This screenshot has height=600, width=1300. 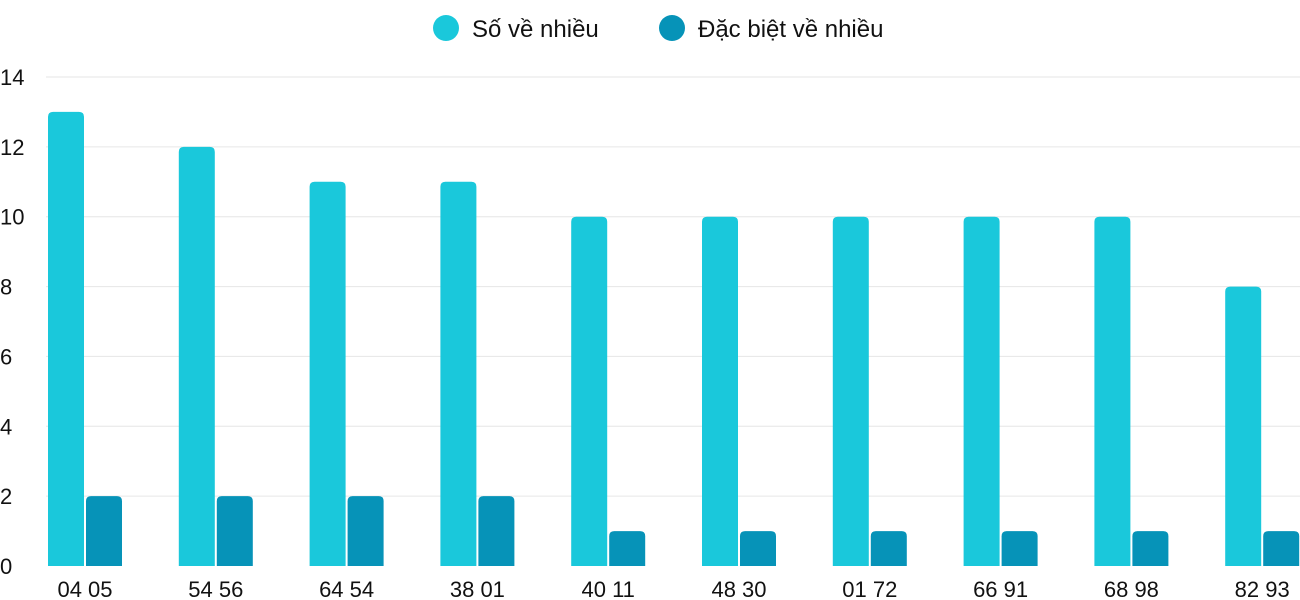 What do you see at coordinates (446, 28) in the screenshot?
I see `legend-swatch-so-ve-nhieu` at bounding box center [446, 28].